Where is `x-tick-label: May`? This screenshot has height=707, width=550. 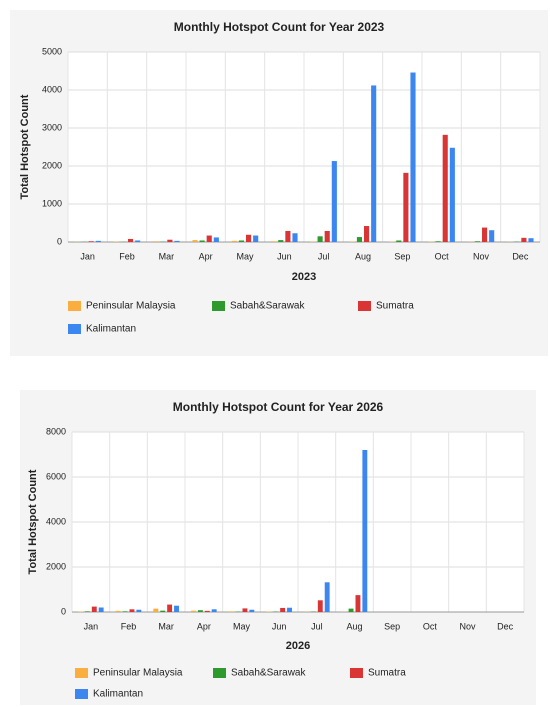
x-tick-label: May is located at coordinates (245, 256).